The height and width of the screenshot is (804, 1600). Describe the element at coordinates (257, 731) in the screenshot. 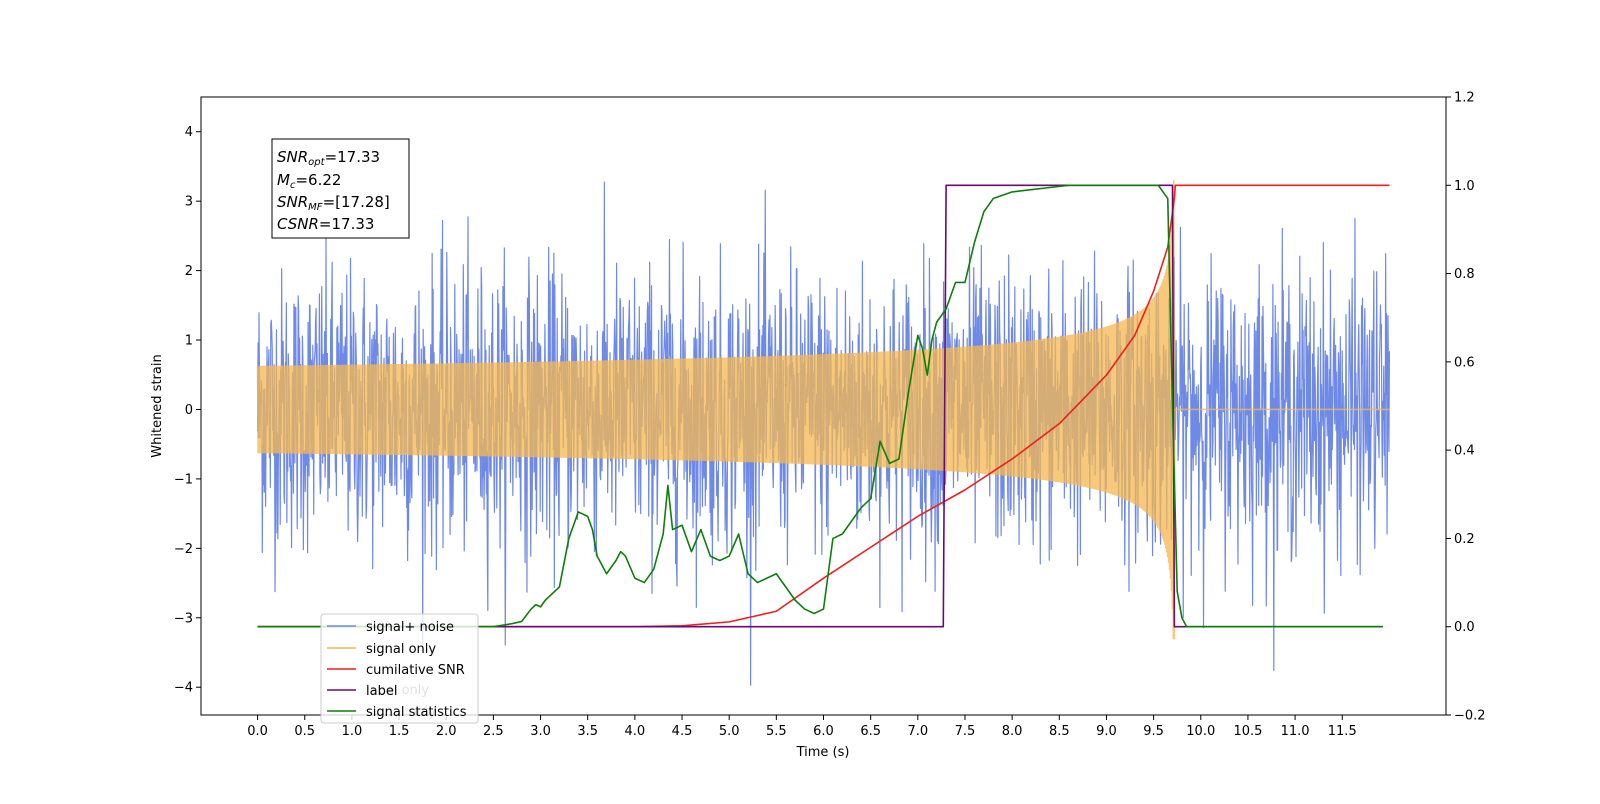

I see `x-tick-label: 0.0` at that location.